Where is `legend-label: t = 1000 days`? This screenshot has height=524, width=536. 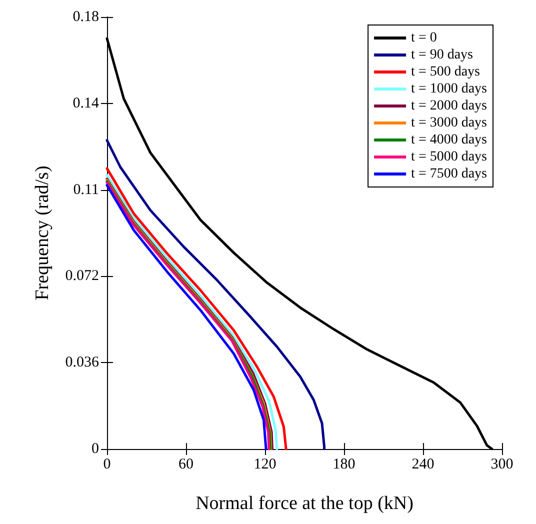
legend-label: t = 1000 days is located at coordinates (449, 89).